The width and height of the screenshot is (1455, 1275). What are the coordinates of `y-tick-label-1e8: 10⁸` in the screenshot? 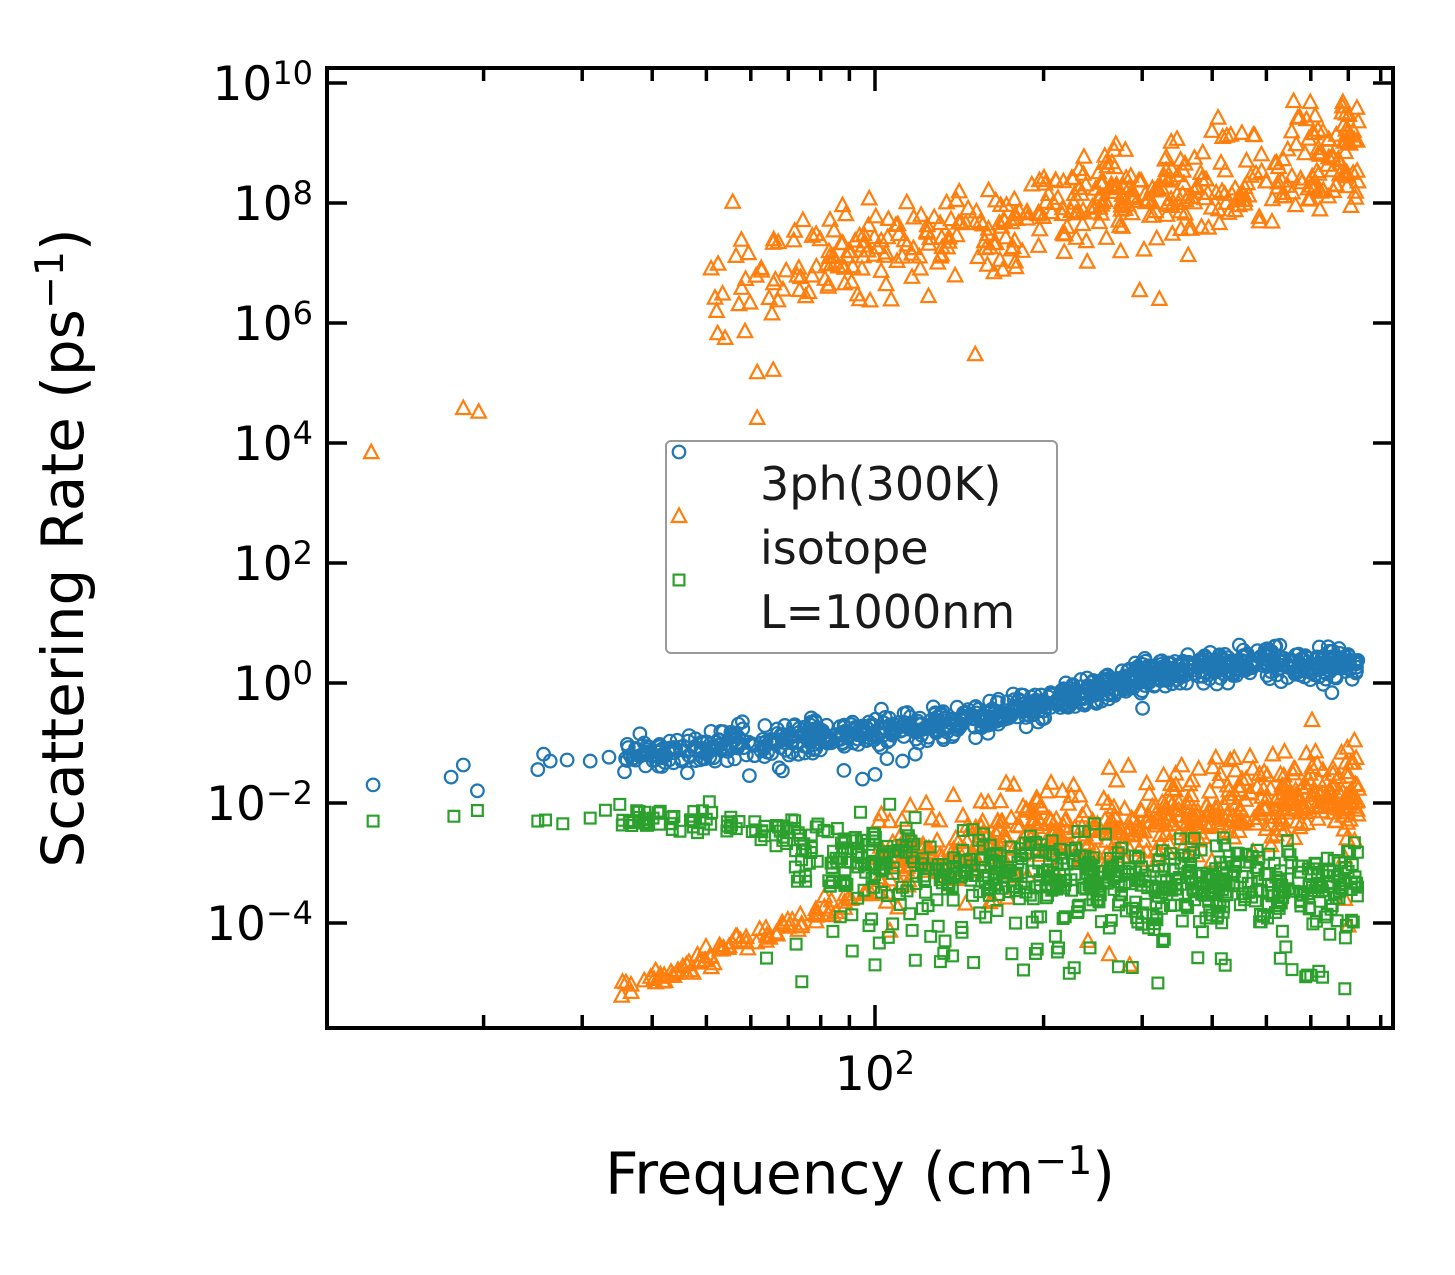 It's located at (272, 203).